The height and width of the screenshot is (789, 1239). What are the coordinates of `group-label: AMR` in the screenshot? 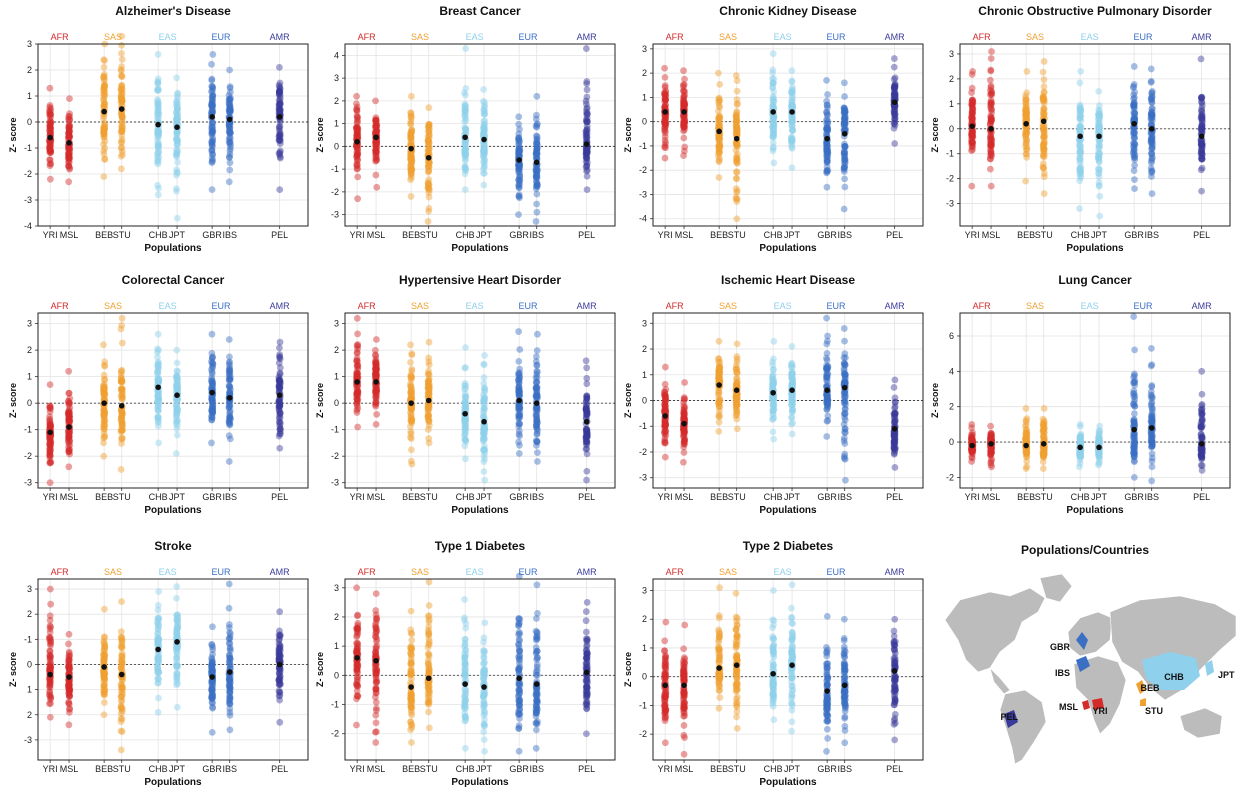 It's located at (280, 37).